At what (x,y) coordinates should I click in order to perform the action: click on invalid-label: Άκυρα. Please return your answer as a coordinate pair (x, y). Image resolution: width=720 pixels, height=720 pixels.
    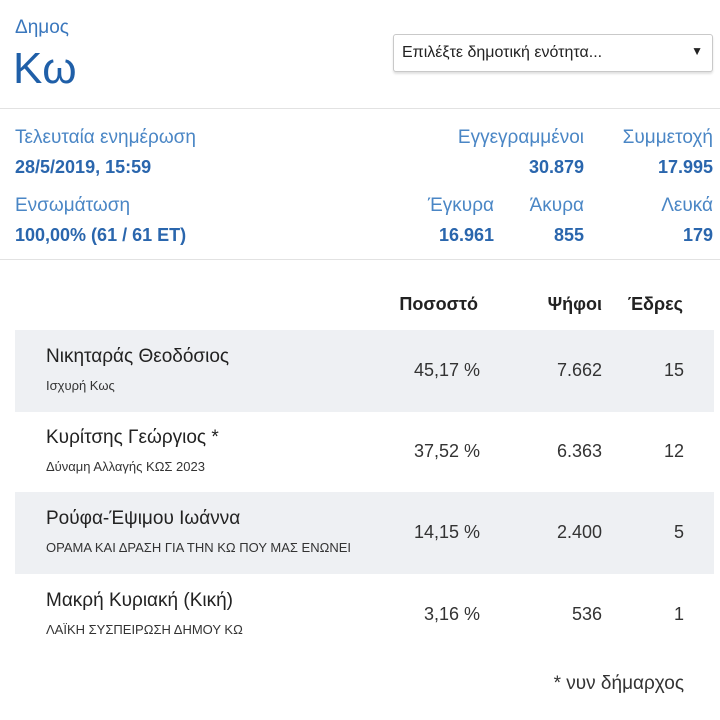
    Looking at the image, I should click on (556, 205).